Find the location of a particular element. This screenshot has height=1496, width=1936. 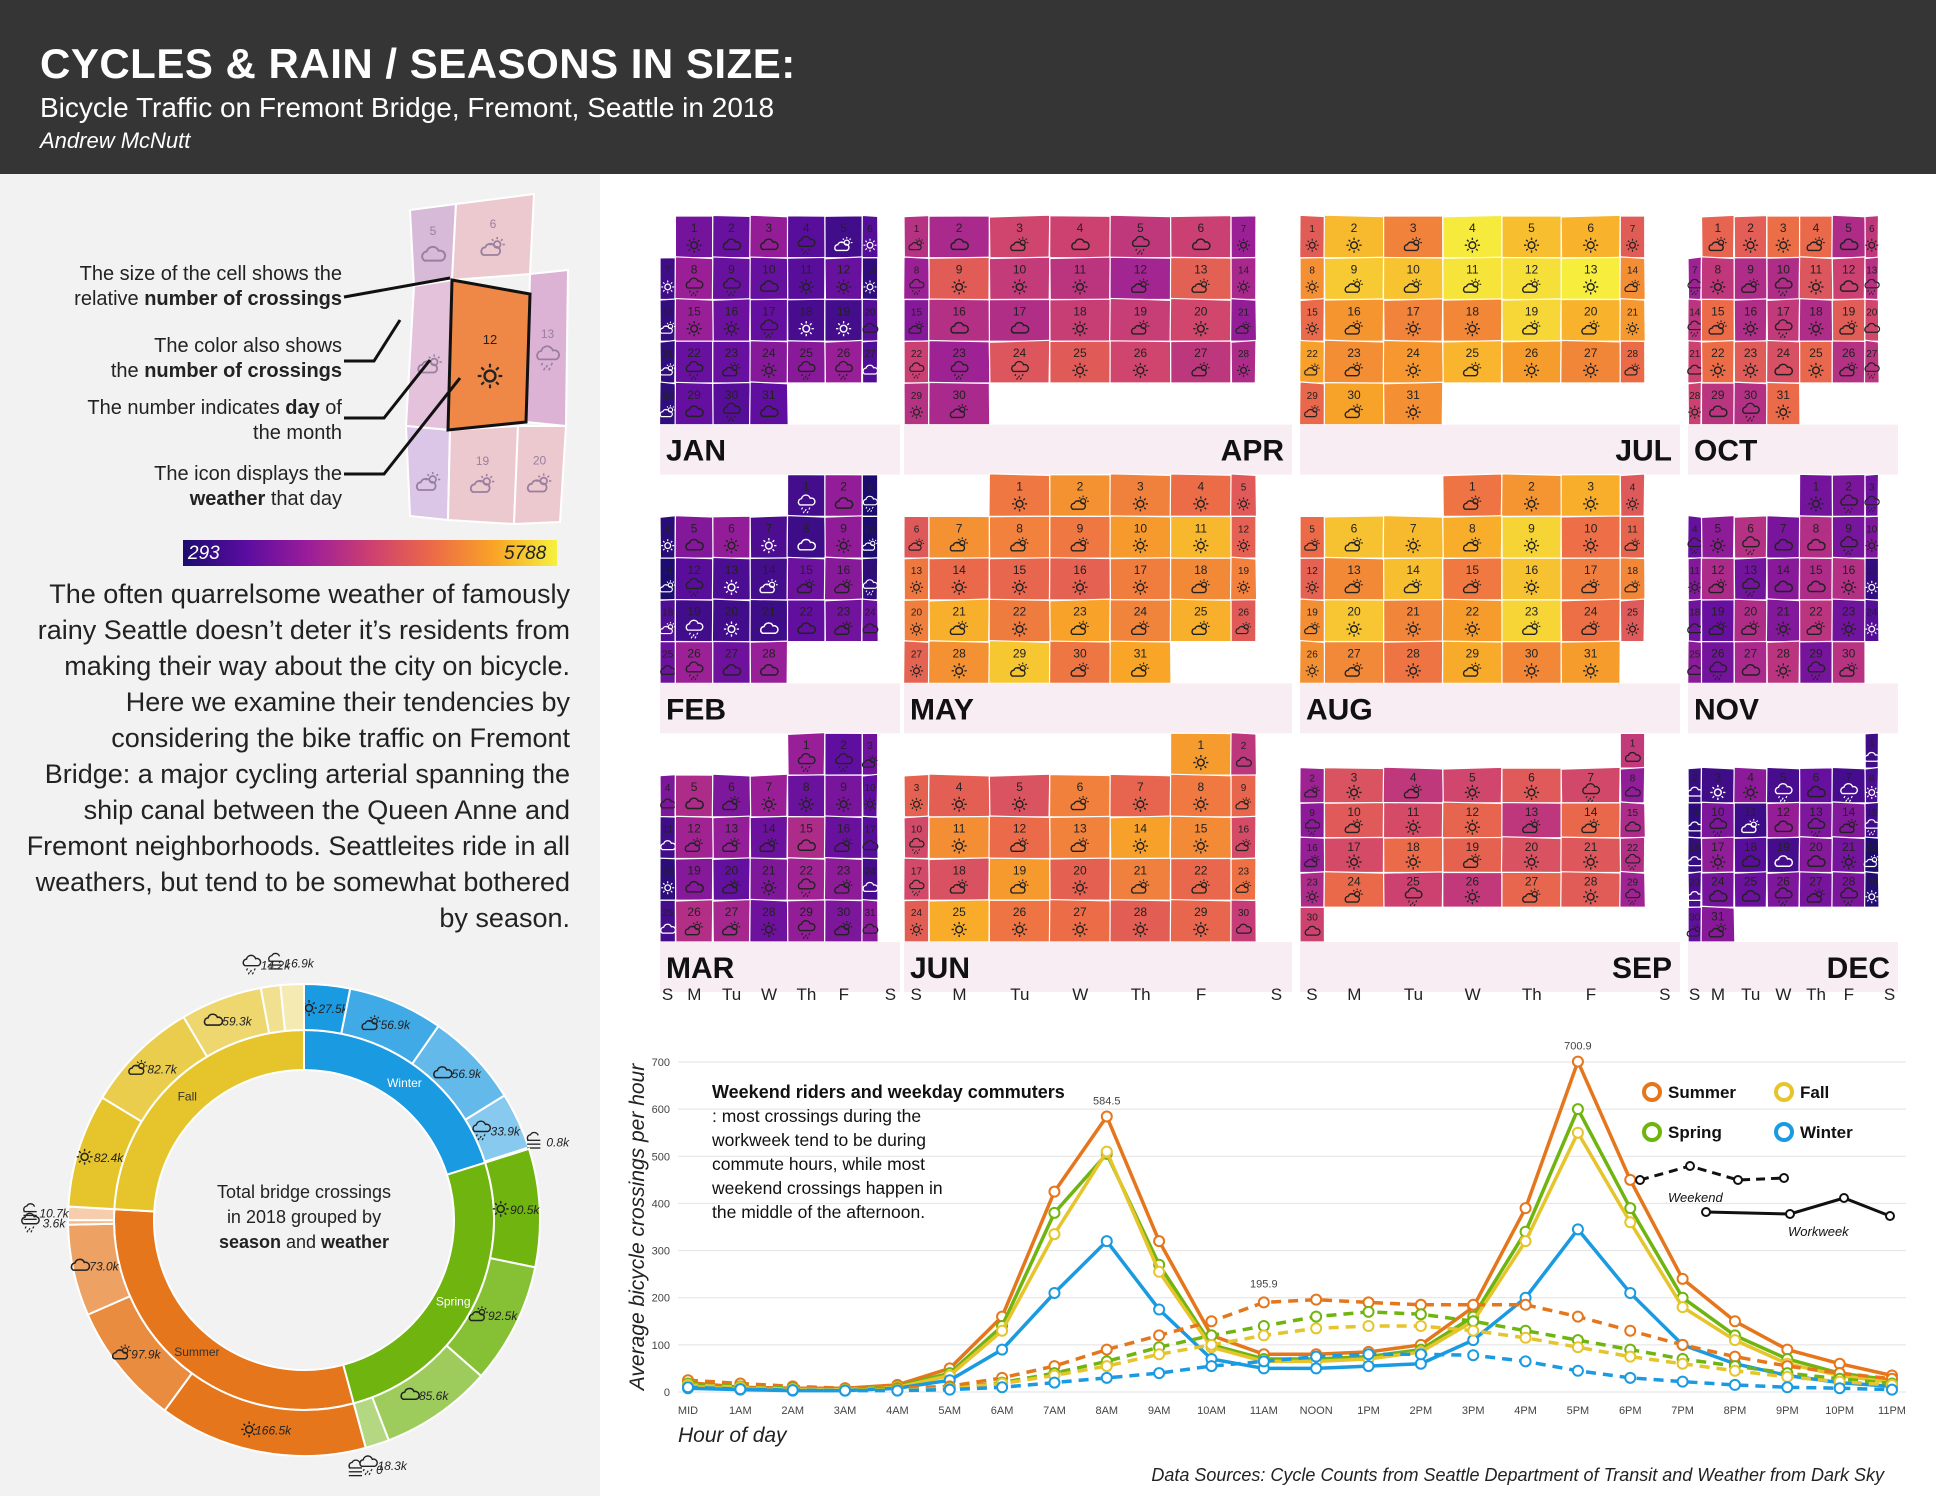

calendar-day-cell: 3 is located at coordinates (769, 236).